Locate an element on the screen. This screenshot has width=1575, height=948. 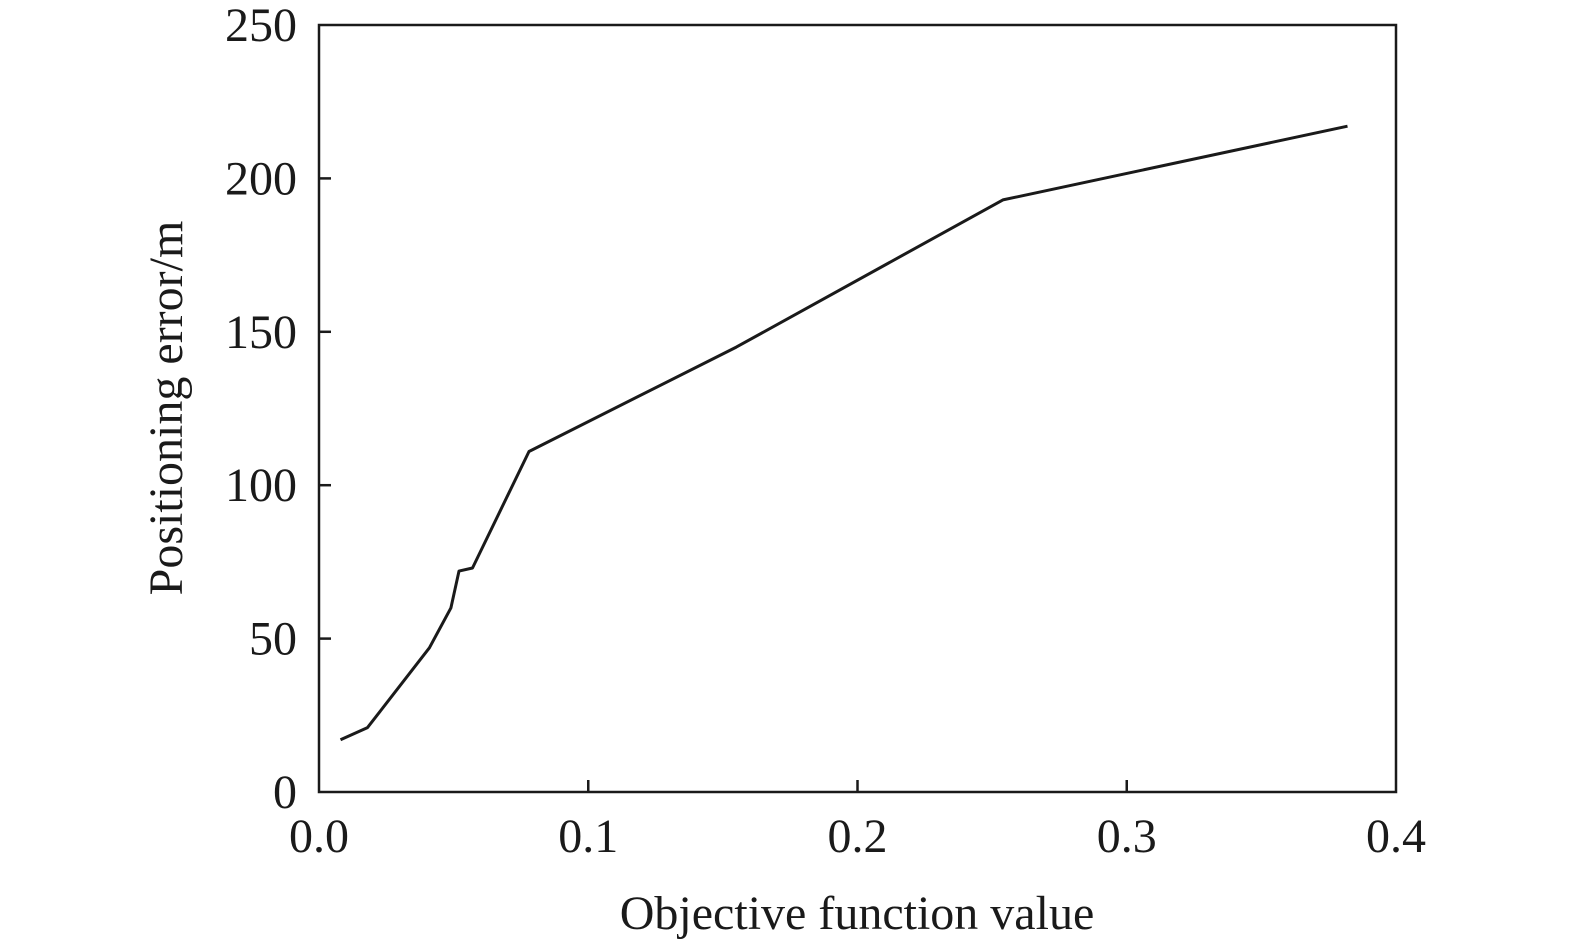
x-tick-label: 0.2 is located at coordinates (858, 836).